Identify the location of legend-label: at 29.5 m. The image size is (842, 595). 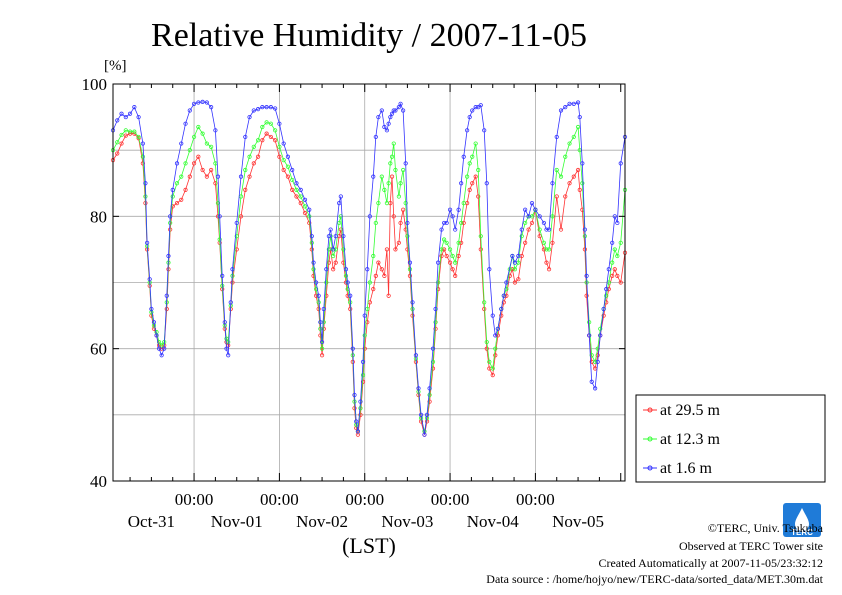
(690, 410).